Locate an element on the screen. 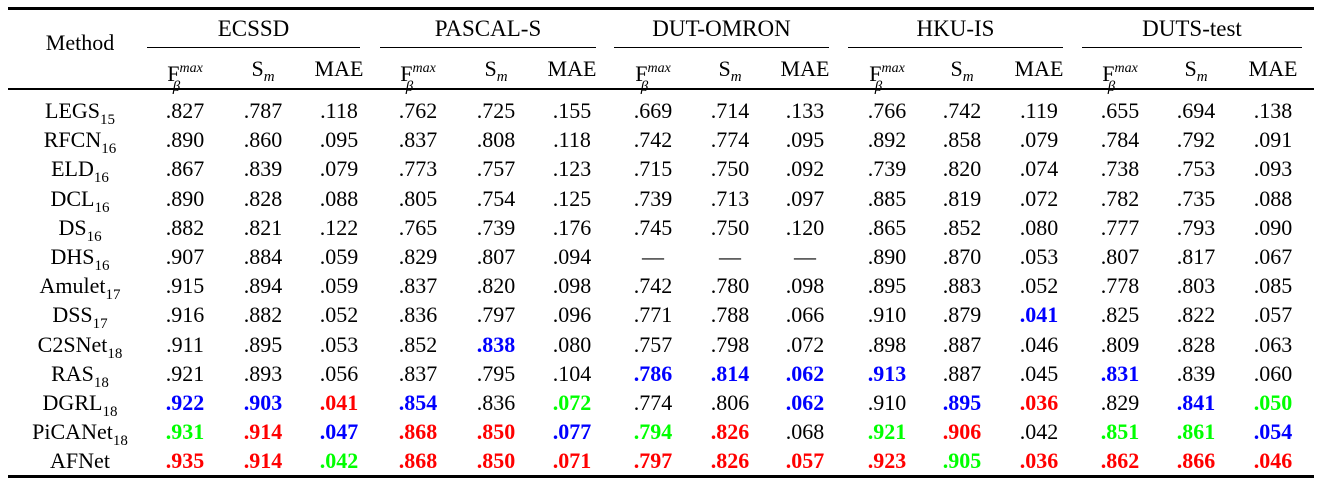 The width and height of the screenshot is (1320, 489). method-name: Amulet17 is located at coordinates (80, 290).